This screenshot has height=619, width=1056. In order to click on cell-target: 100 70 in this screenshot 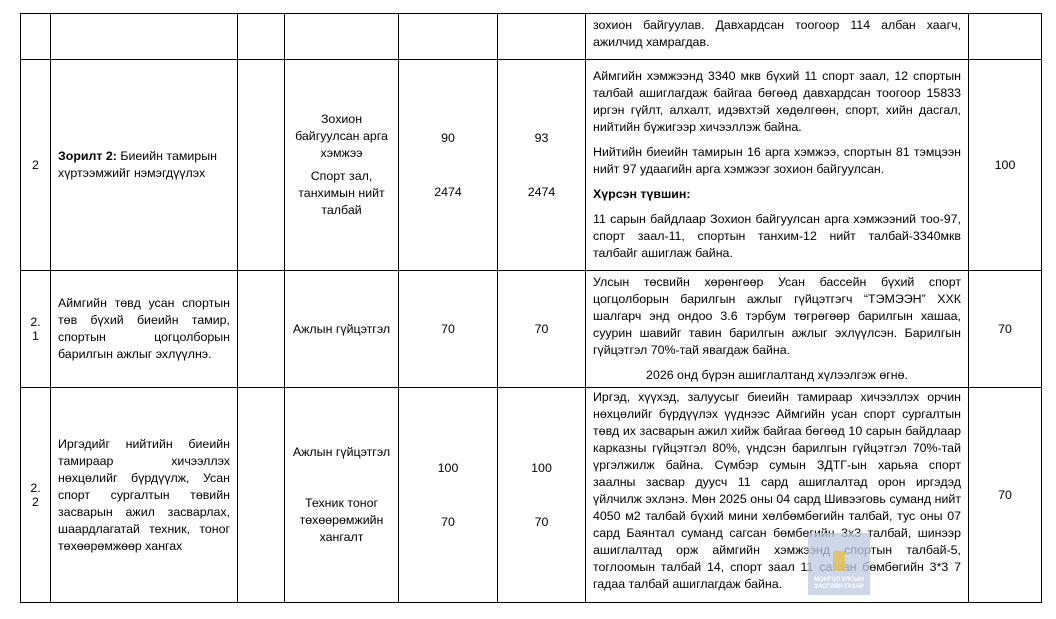, I will do `click(448, 495)`.